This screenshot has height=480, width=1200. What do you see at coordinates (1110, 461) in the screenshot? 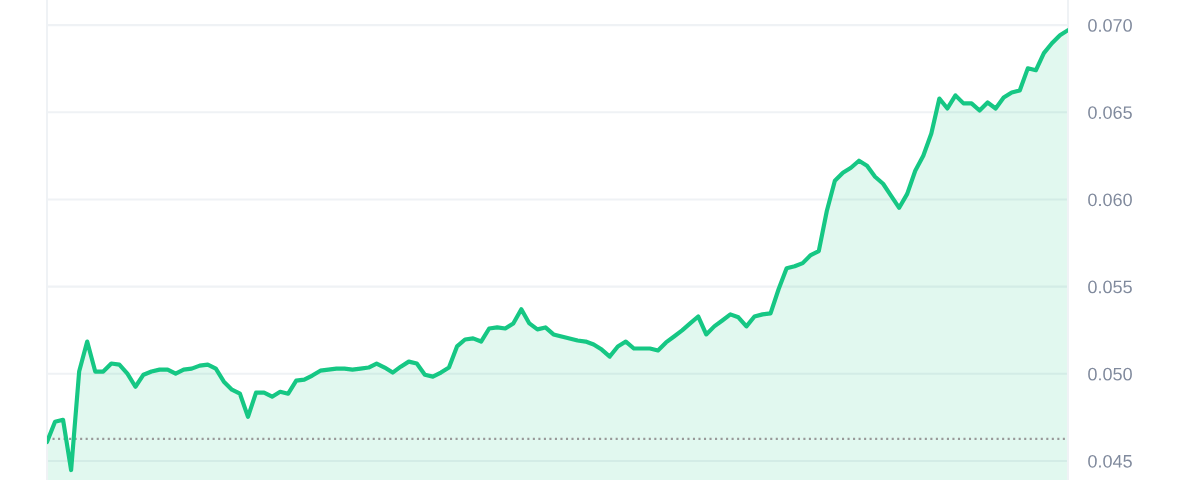
I see `y-tick-label: 0.045` at bounding box center [1110, 461].